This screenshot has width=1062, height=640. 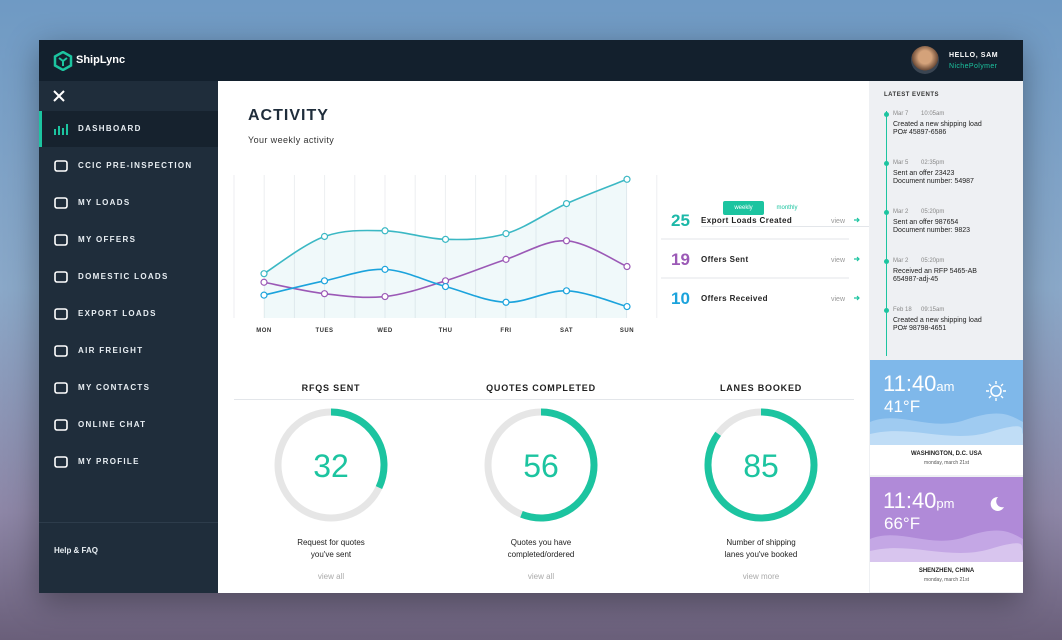 I want to click on nav-item: MY PROFILE, so click(x=128, y=462).